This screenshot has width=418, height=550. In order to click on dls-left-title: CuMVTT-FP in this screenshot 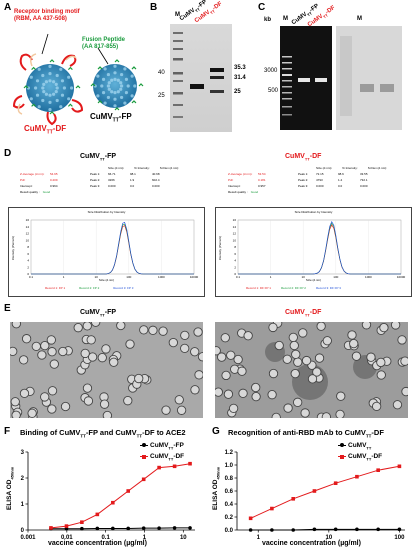, I will do `click(98, 157)`.